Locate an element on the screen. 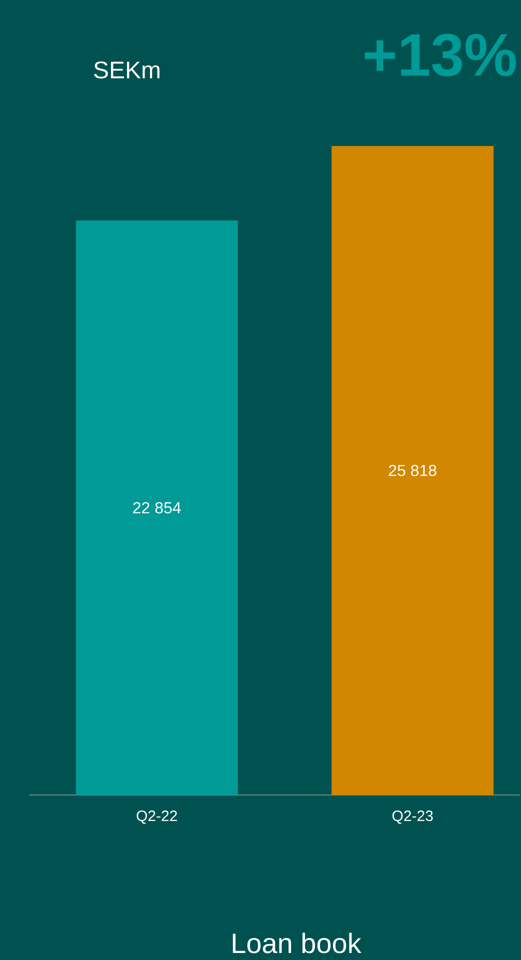  text: Loan book is located at coordinates (297, 943).